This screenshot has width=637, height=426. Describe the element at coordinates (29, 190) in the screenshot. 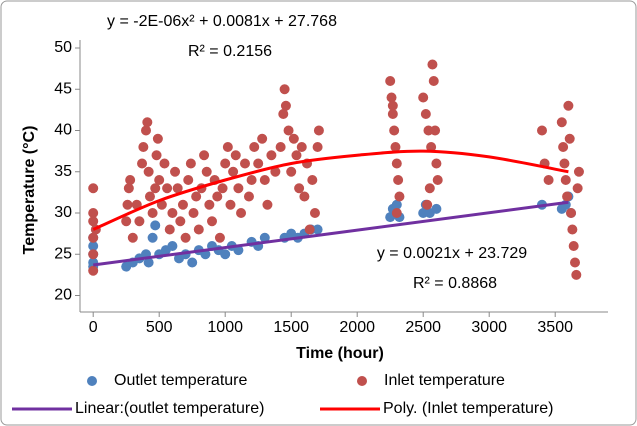

I see `y-axis-title: Temperature (°C)` at that location.